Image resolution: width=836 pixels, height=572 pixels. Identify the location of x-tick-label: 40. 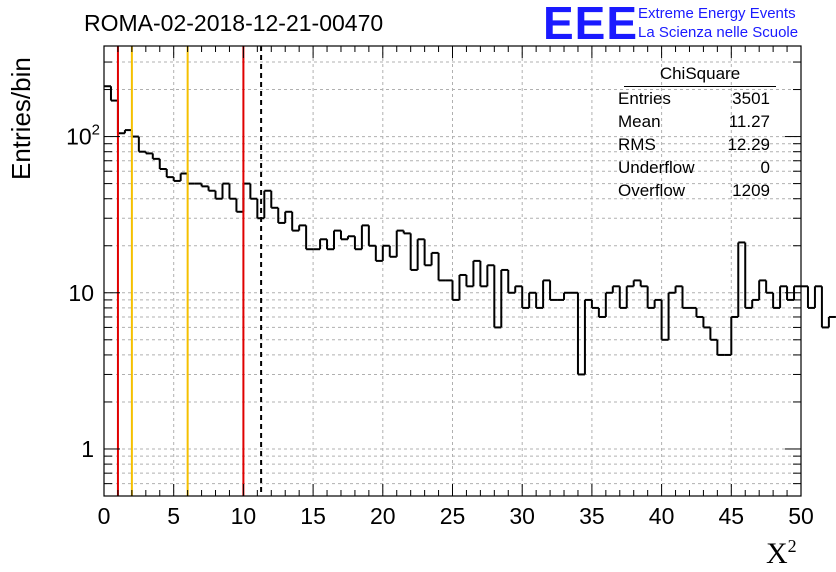
(662, 516).